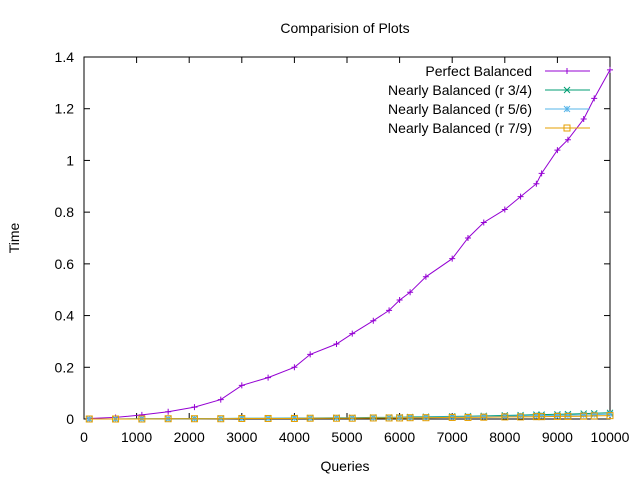  What do you see at coordinates (460, 109) in the screenshot?
I see `legend-label: Nearly Balanced (r 5/6)` at bounding box center [460, 109].